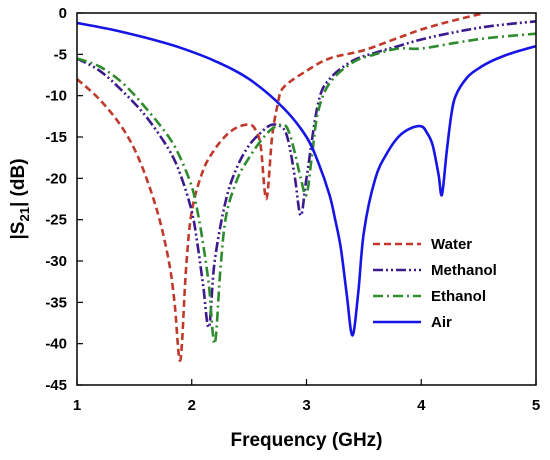  Describe the element at coordinates (56, 261) in the screenshot. I see `y-tick-label: -30` at that location.